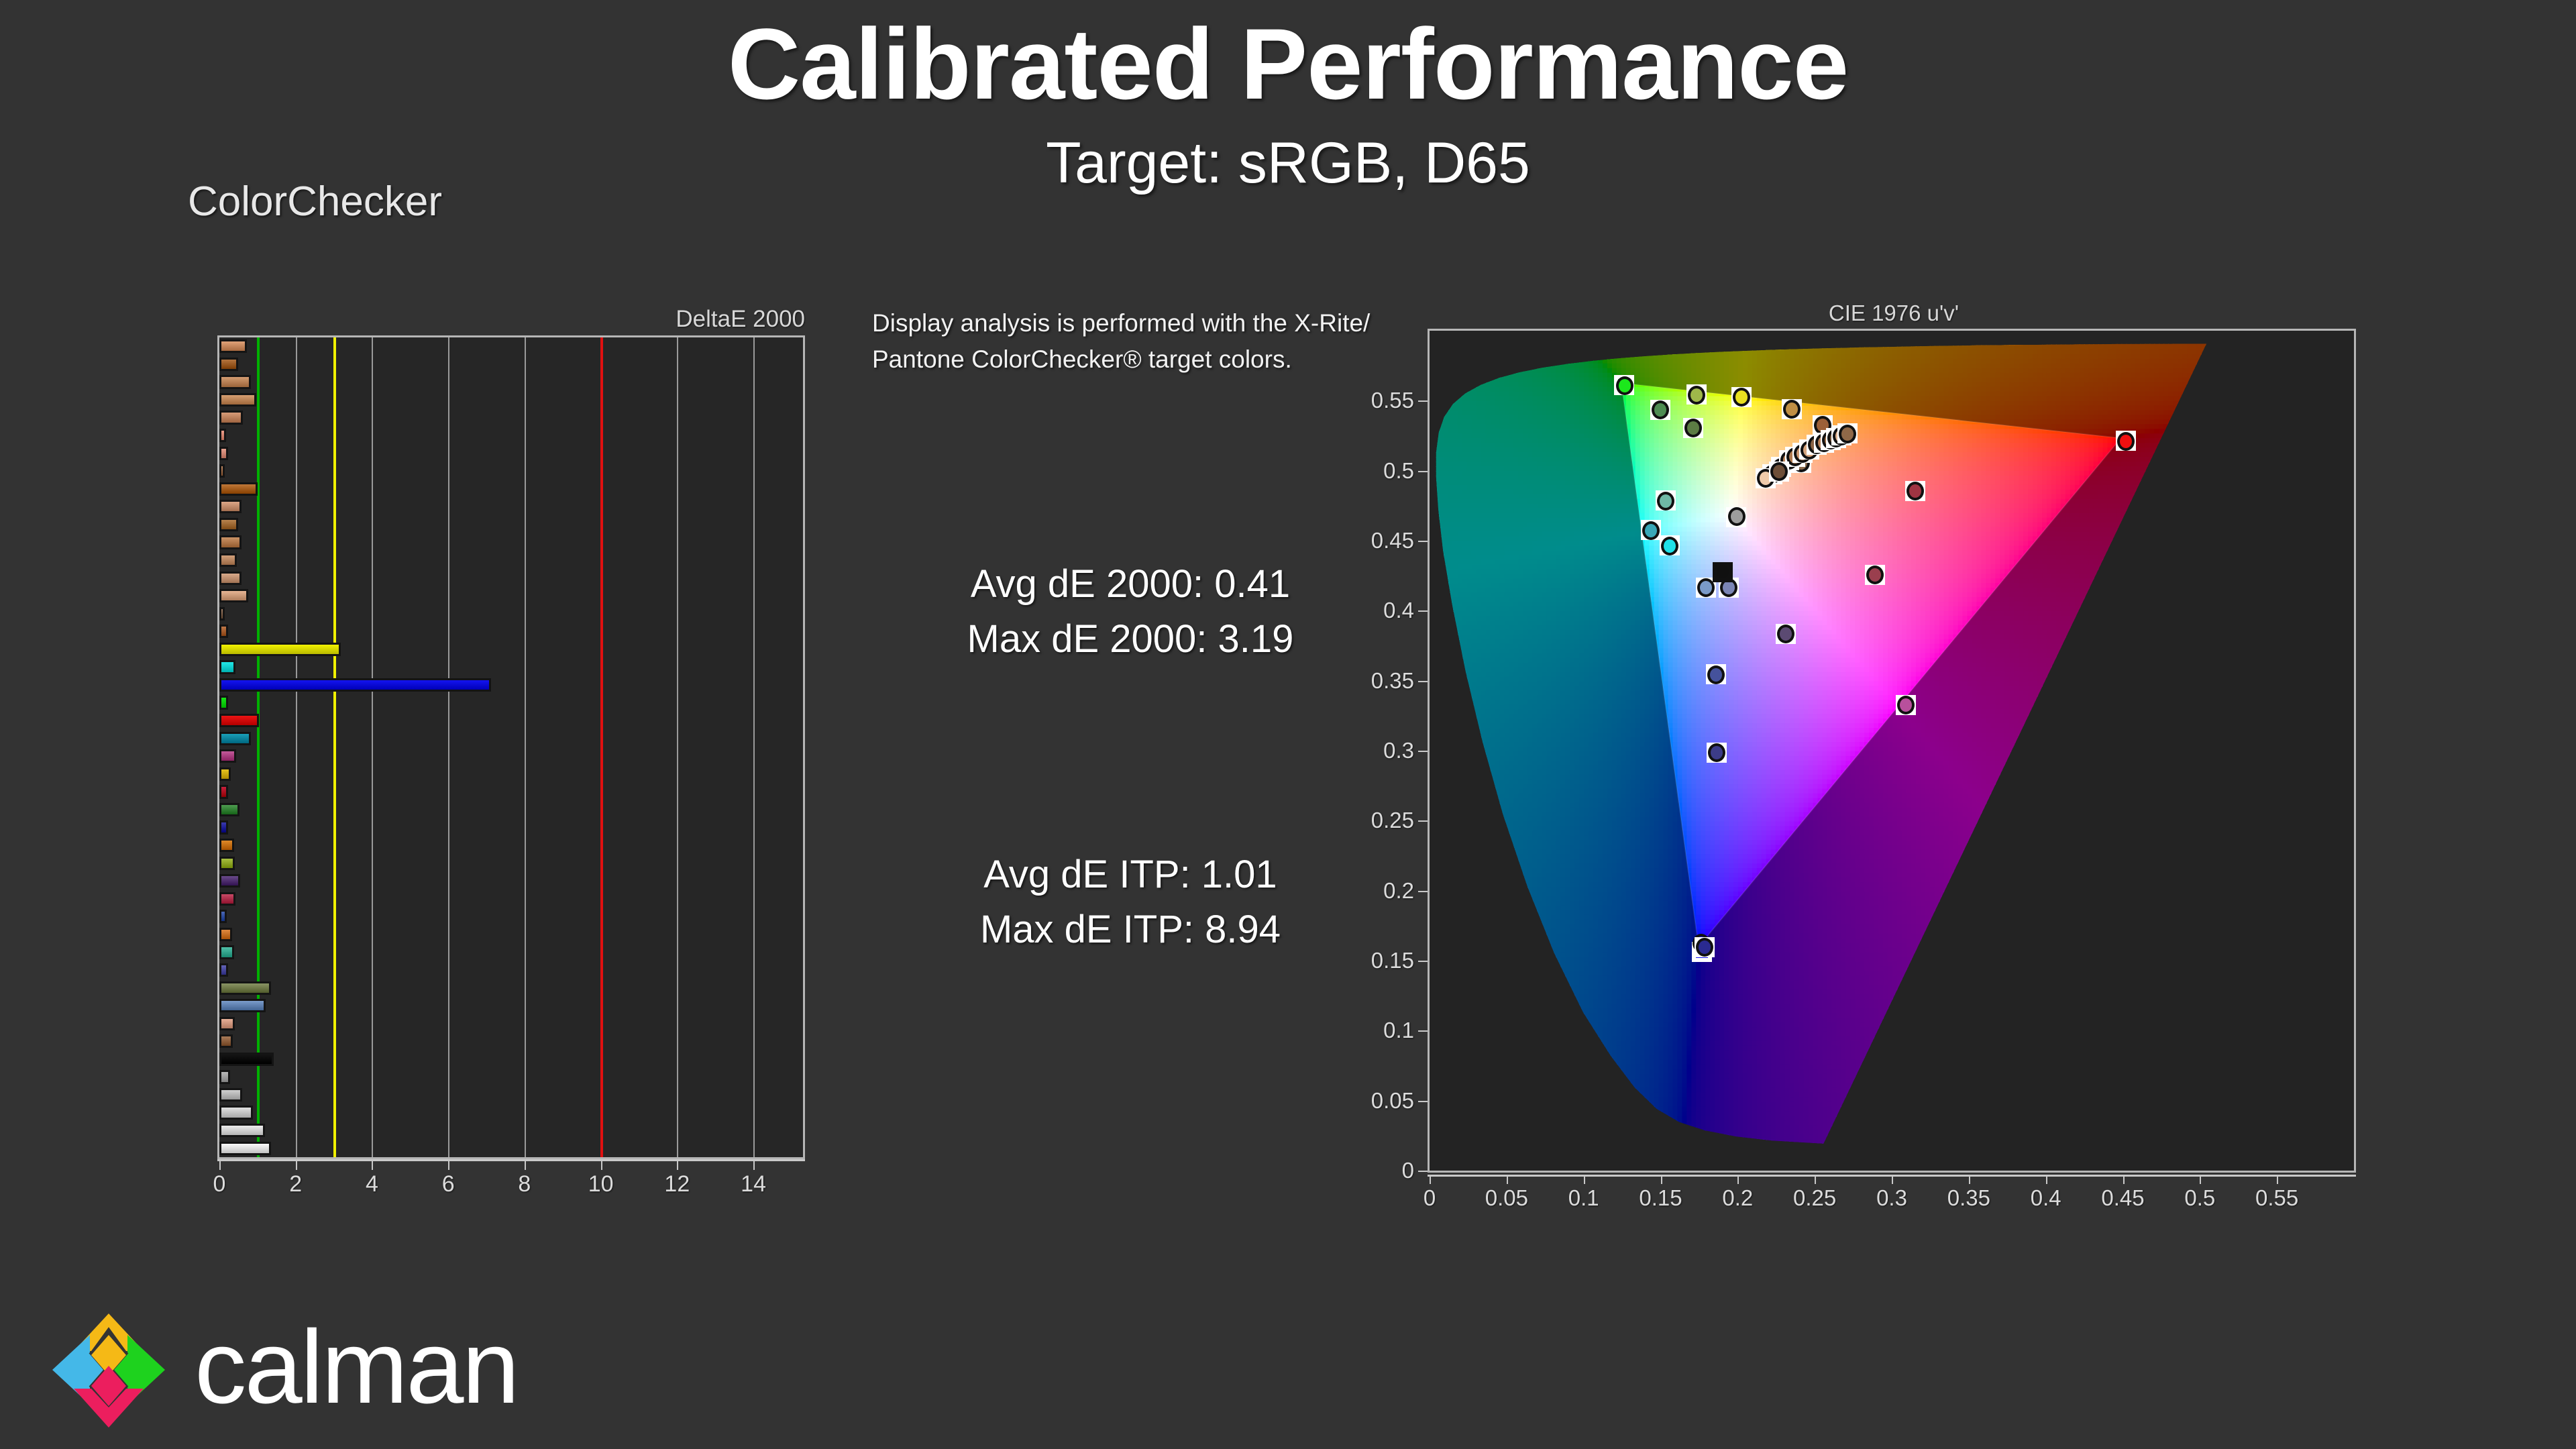 Image resolution: width=2576 pixels, height=1449 pixels. I want to click on deltae-x-tick-label: 10, so click(601, 1184).